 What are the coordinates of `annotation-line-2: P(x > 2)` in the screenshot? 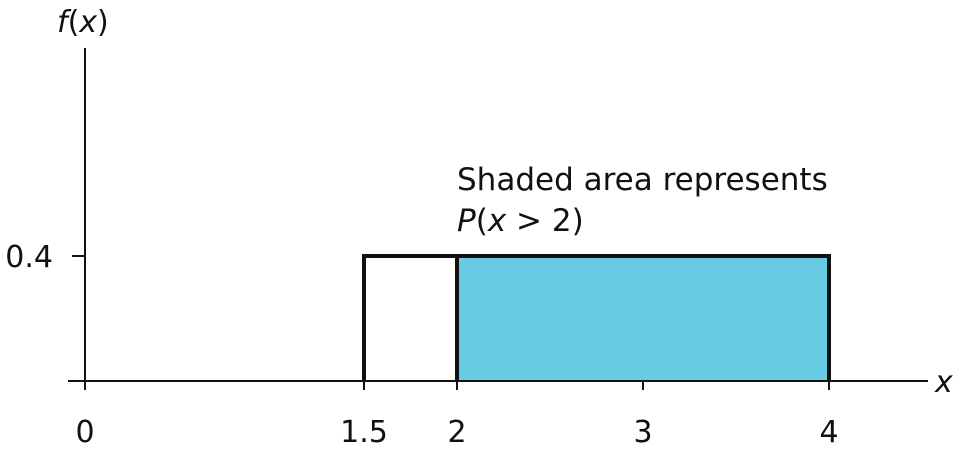 It's located at (520, 221).